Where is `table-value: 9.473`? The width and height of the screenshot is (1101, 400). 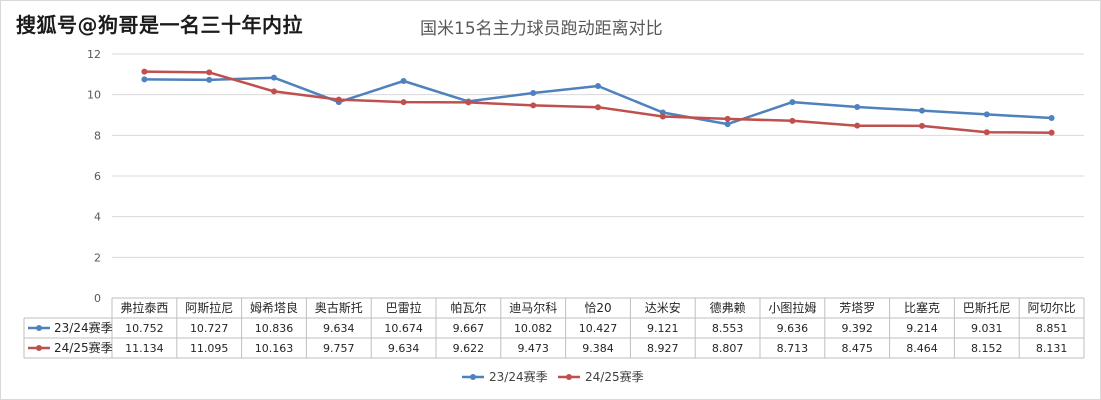
table-value: 9.473 is located at coordinates (533, 348).